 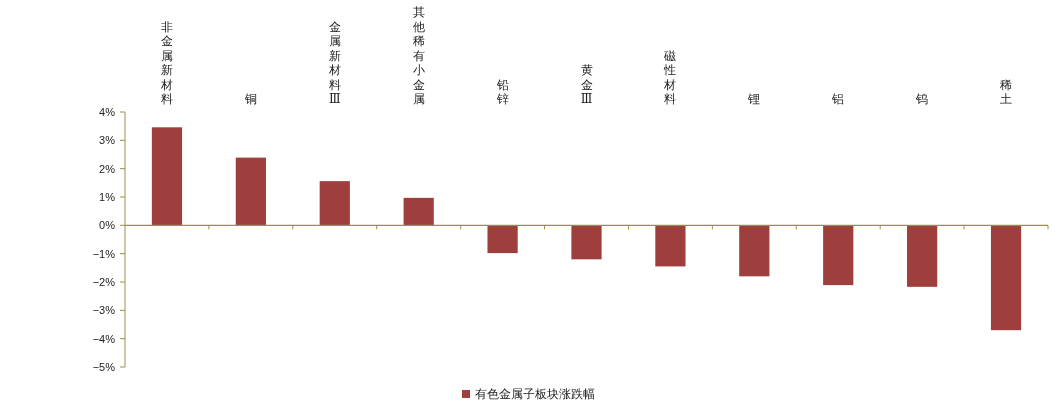 I want to click on x-tick-label: 黄金Ⅲ, so click(x=586, y=84).